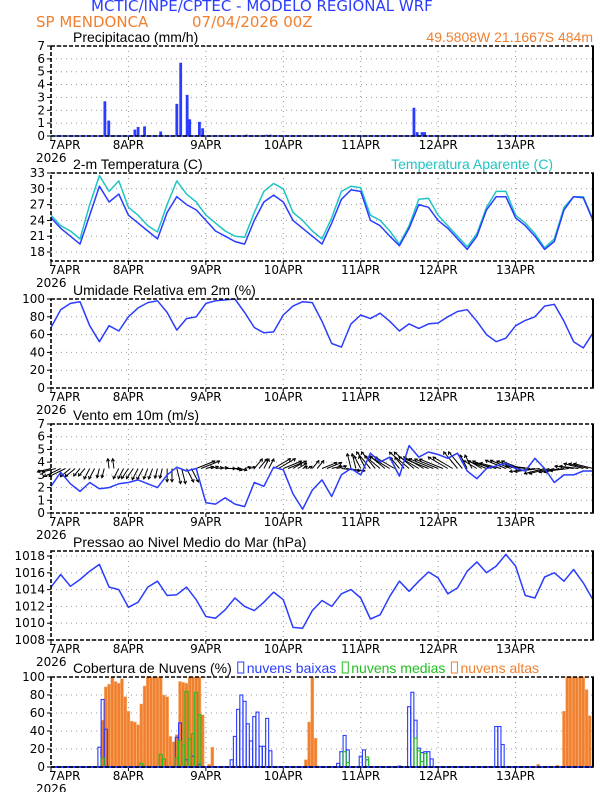  I want to click on y-tick-label: 5, so click(41, 72).